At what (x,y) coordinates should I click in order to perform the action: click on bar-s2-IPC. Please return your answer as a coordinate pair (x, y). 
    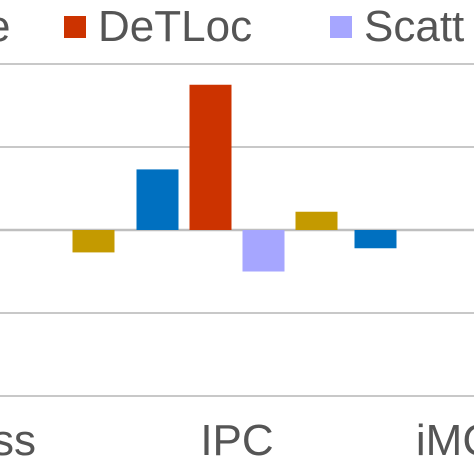
    Looking at the image, I should click on (263, 251).